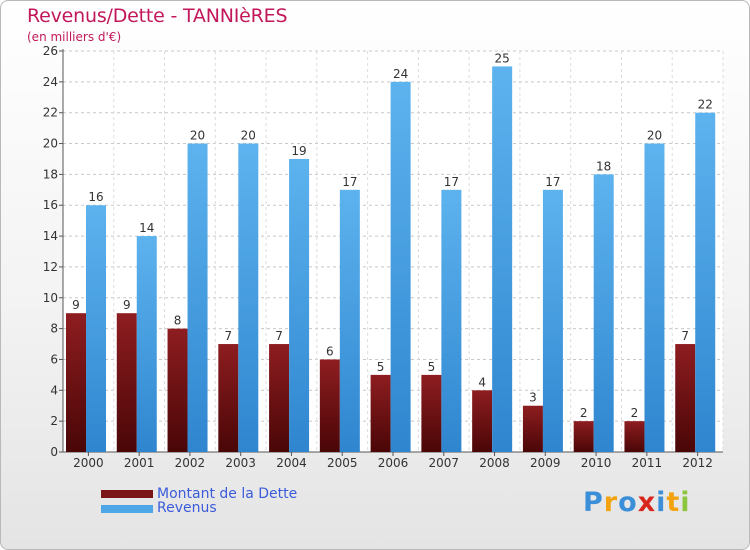 This screenshot has height=550, width=750. I want to click on data-label: 4, so click(482, 382).